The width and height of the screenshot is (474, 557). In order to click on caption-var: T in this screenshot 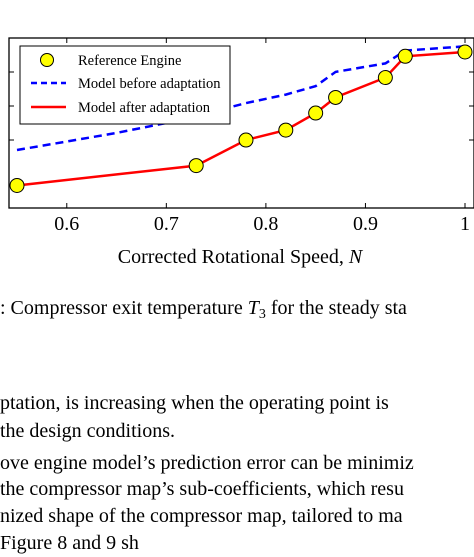, I will do `click(253, 308)`.